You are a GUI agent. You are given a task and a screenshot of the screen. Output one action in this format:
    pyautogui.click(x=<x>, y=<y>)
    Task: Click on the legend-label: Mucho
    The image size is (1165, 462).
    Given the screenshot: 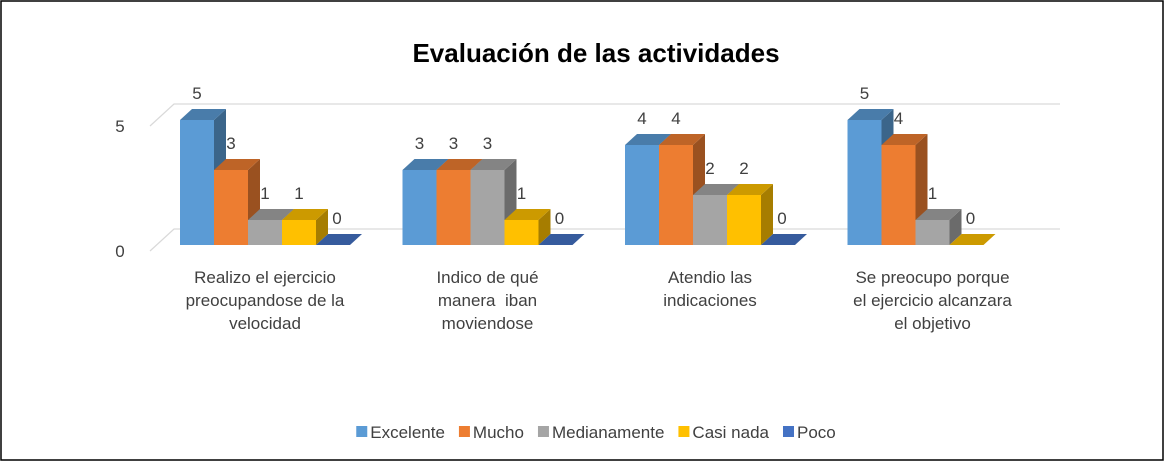 What is the action you would take?
    pyautogui.click(x=498, y=432)
    